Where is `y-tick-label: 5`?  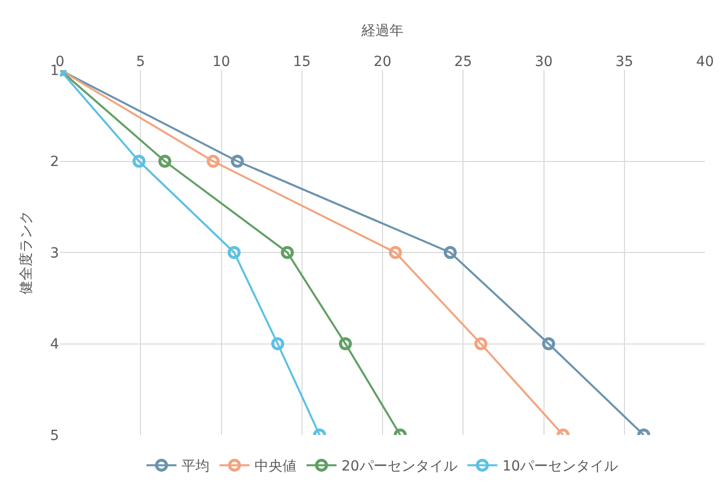
y-tick-label: 5 is located at coordinates (54, 436).